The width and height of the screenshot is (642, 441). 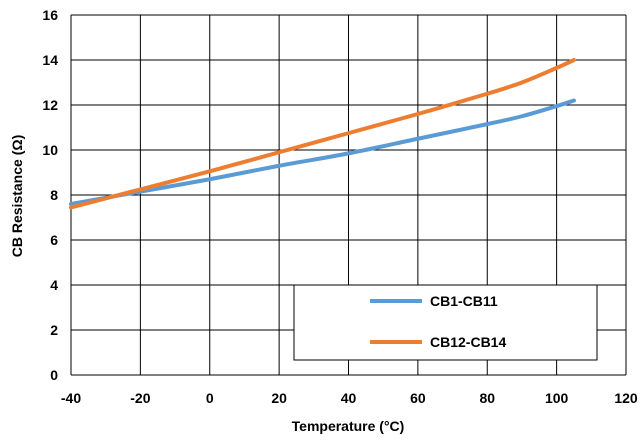 What do you see at coordinates (71, 398) in the screenshot?
I see `x-tick-label: -40` at bounding box center [71, 398].